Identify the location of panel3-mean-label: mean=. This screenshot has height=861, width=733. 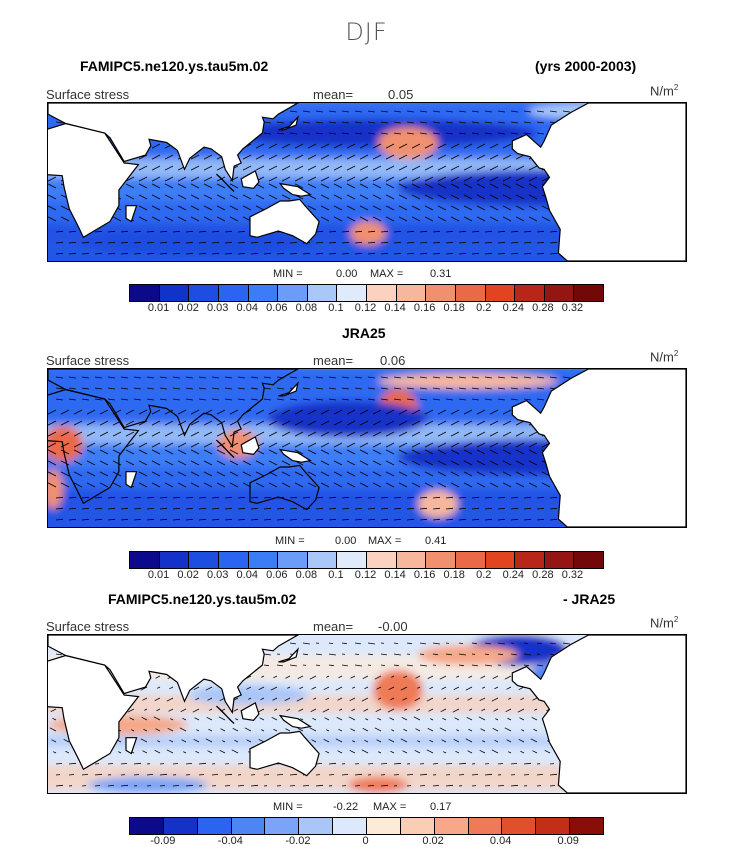
(333, 626).